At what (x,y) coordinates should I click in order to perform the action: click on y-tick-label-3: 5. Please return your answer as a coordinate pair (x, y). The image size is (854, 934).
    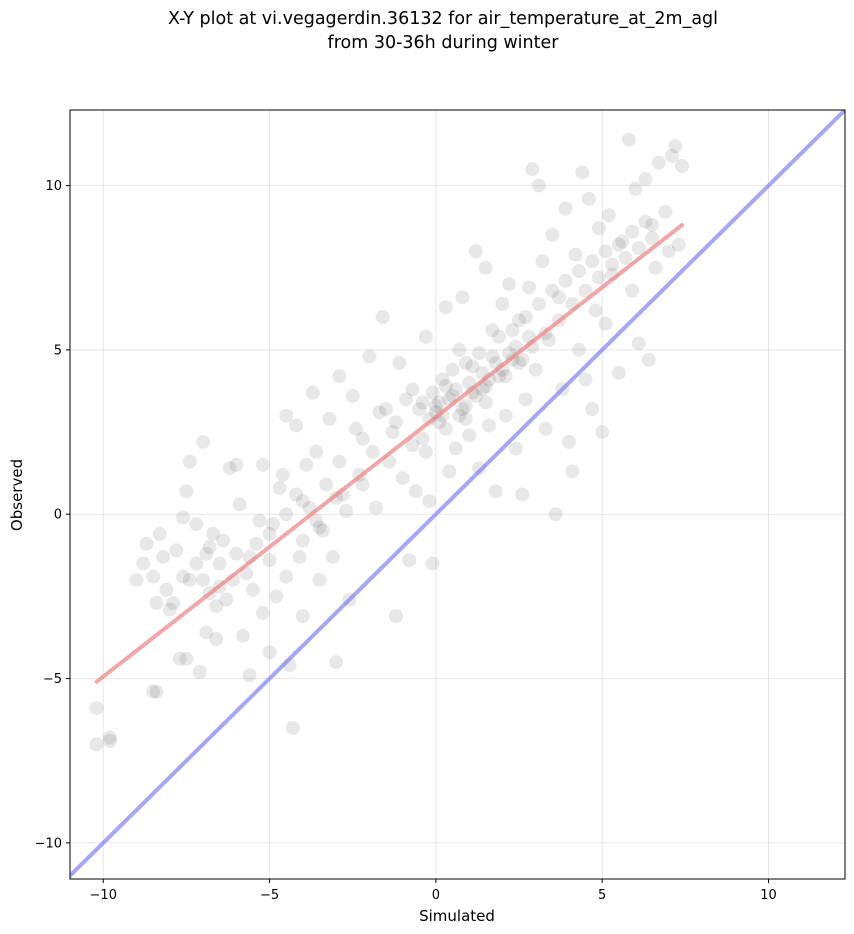
    Looking at the image, I should click on (58, 350).